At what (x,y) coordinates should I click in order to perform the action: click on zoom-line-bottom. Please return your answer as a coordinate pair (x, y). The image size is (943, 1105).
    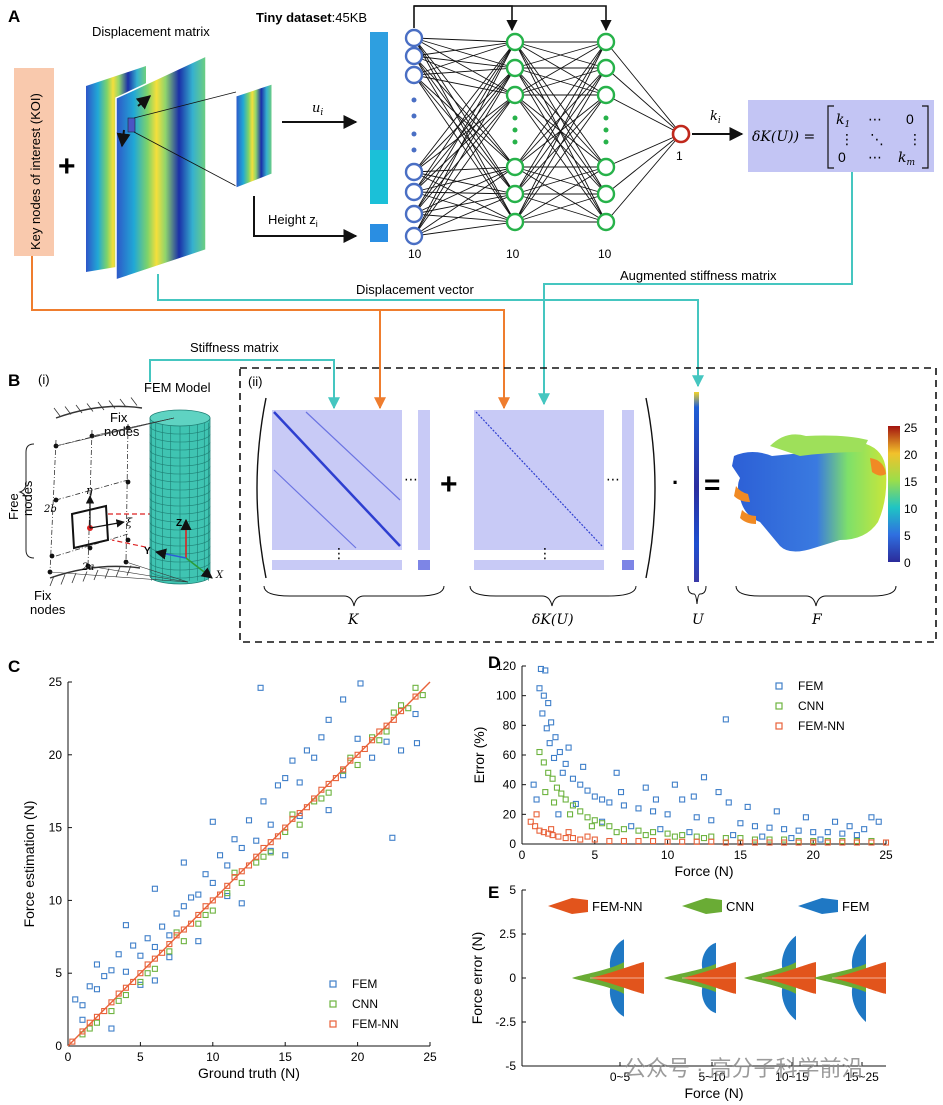
    Looking at the image, I should click on (185, 159).